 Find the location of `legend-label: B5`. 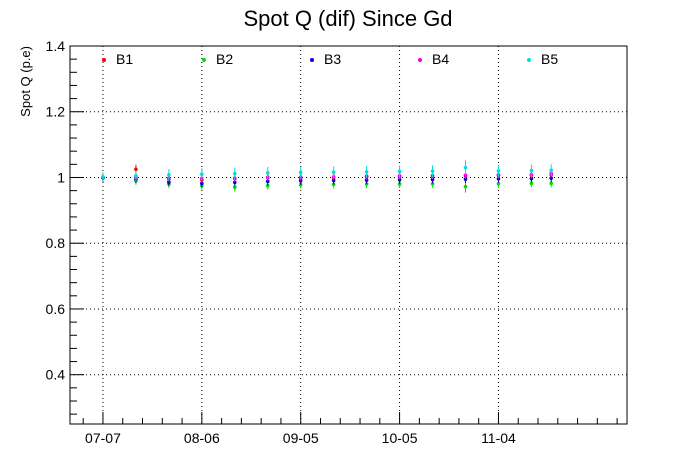

legend-label: B5 is located at coordinates (549, 59).